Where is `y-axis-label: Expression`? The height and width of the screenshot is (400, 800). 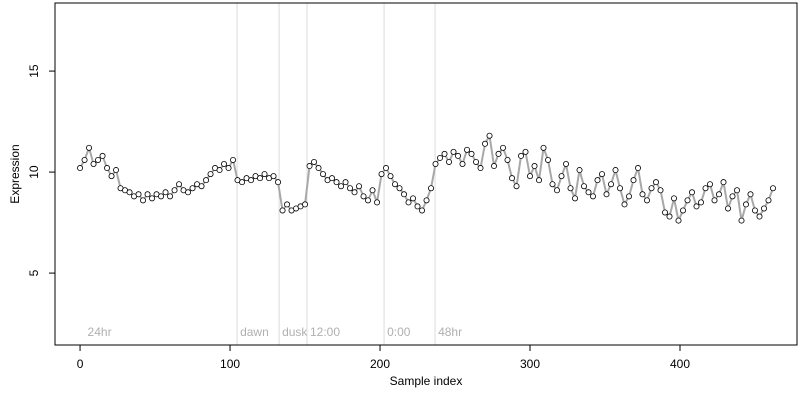
y-axis-label: Expression is located at coordinates (15, 173).